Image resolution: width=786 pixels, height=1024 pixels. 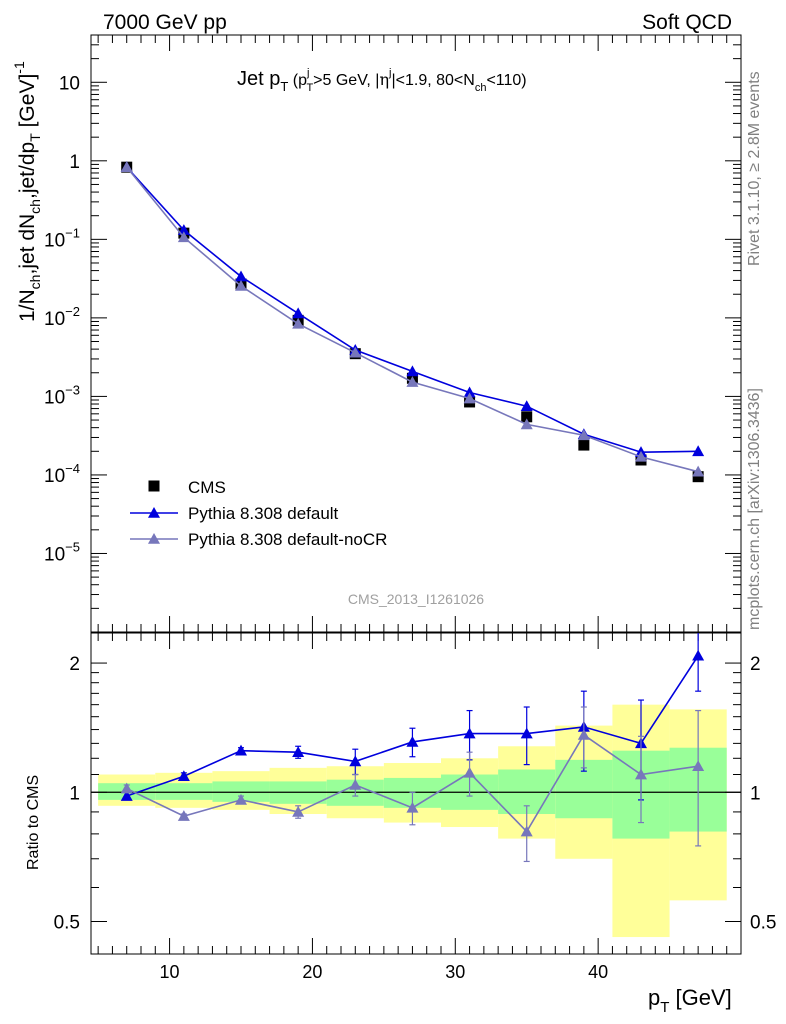 I want to click on header-left: 7000 GeV pp, so click(x=165, y=22).